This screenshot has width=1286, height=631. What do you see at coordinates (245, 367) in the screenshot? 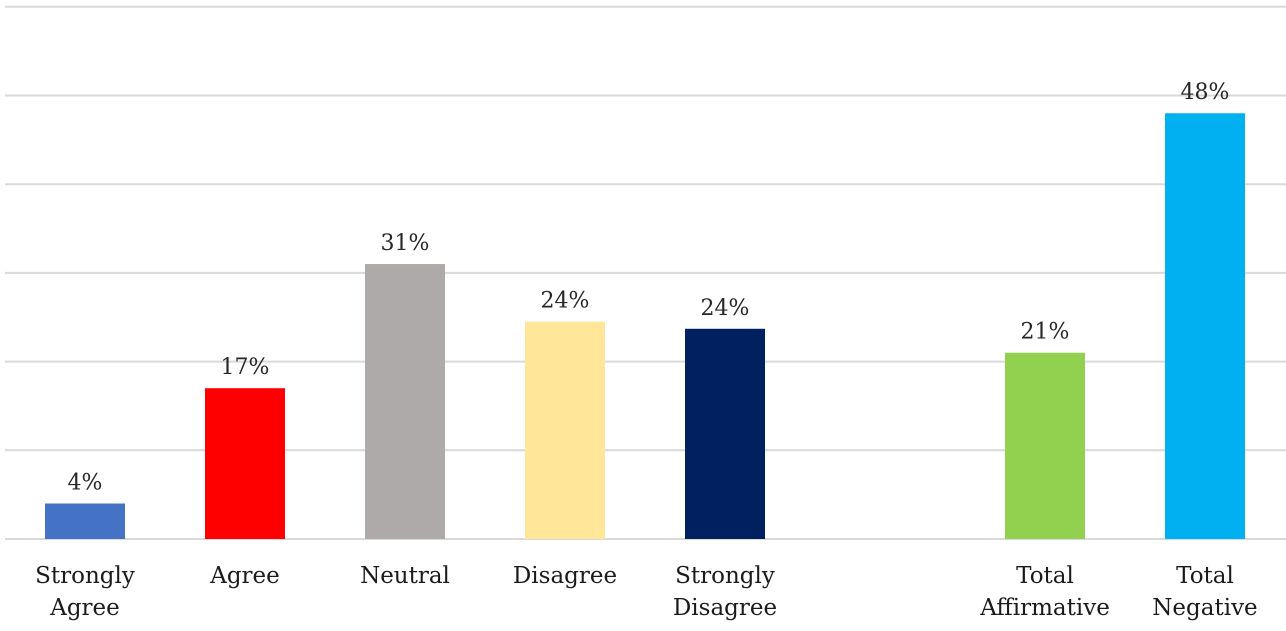
I see `data-label: 17%` at bounding box center [245, 367].